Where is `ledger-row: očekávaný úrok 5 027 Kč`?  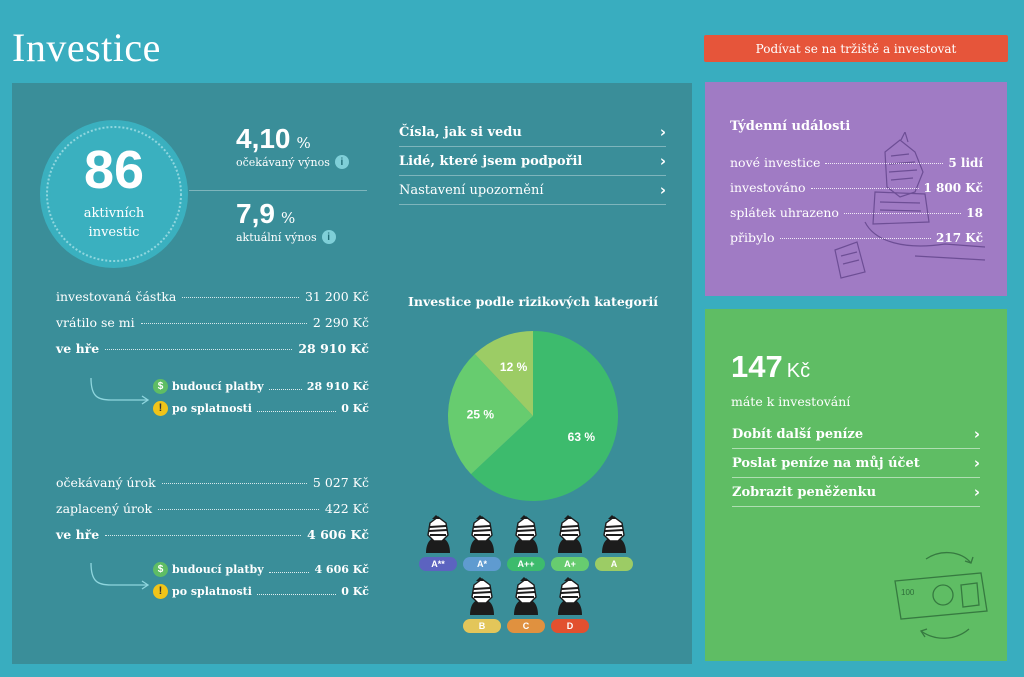 ledger-row: očekávaný úrok 5 027 Kč is located at coordinates (212, 482).